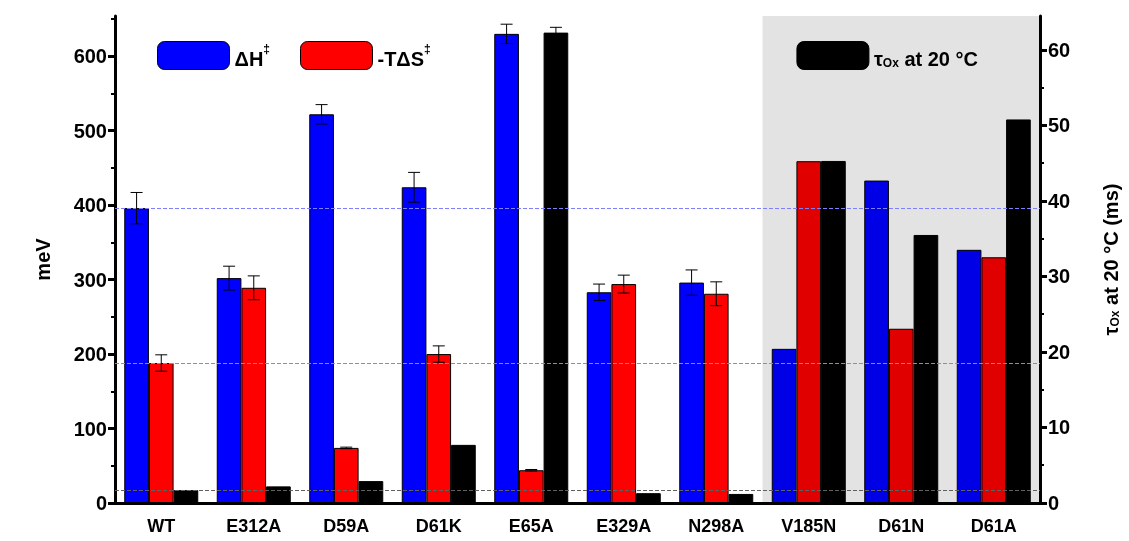 This screenshot has width=1129, height=541. I want to click on legend-label: τOx at 20 °C, so click(925, 58).